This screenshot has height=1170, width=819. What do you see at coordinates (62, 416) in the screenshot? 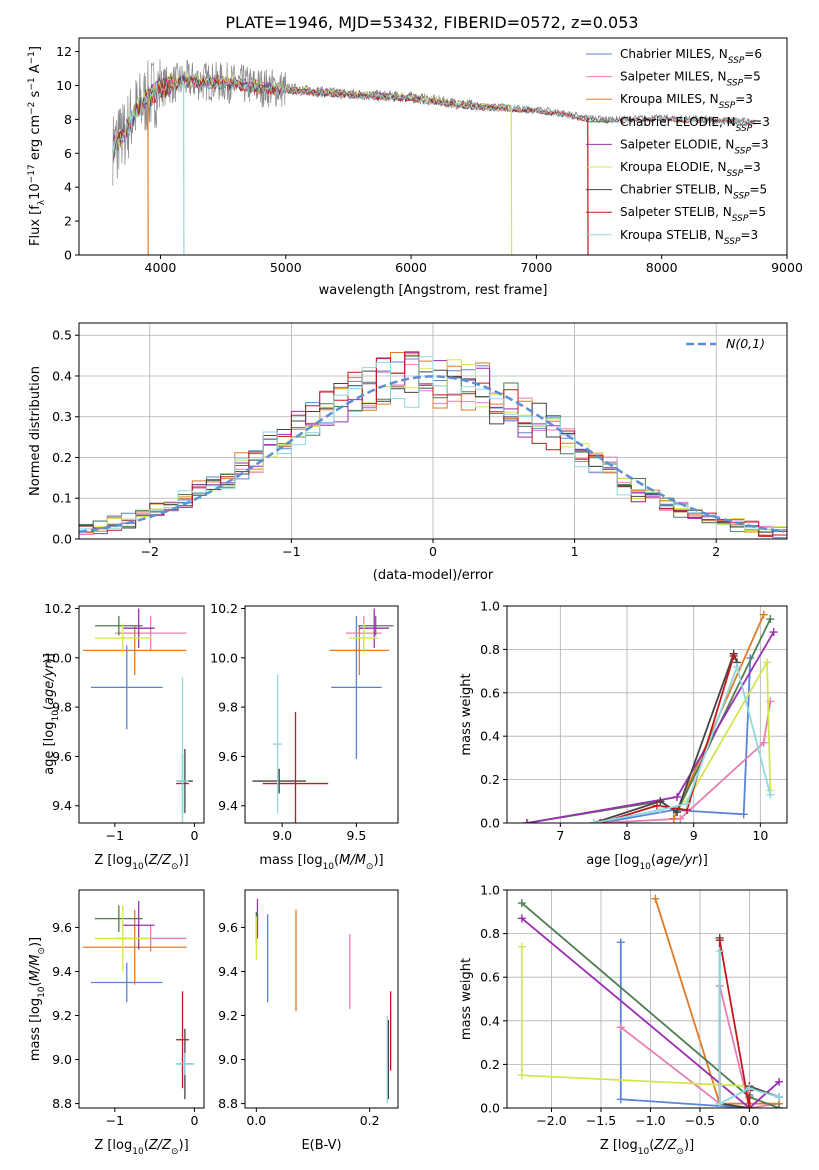
I see `y-tick-label: 0.3` at bounding box center [62, 416].